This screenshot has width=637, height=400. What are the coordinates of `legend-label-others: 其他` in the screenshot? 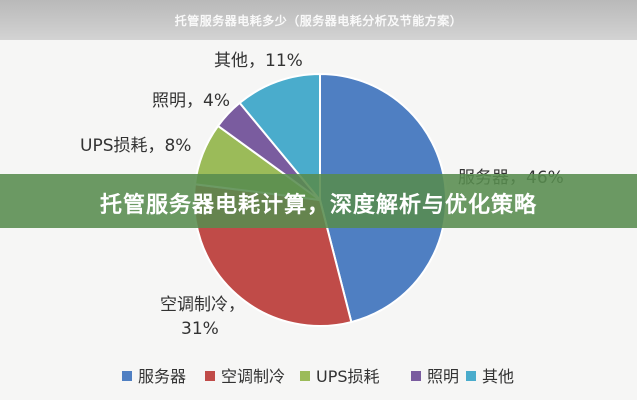 It's located at (498, 376).